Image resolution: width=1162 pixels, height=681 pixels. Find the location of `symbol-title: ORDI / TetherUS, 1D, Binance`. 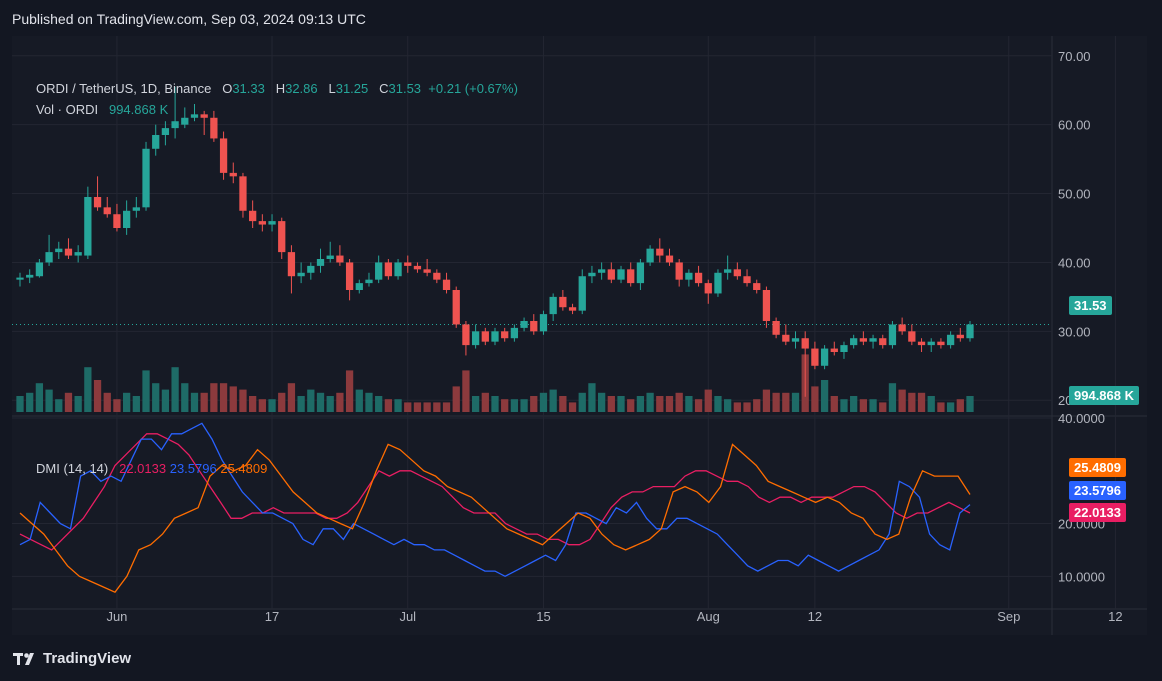

symbol-title: ORDI / TetherUS, 1D, Binance is located at coordinates (124, 88).